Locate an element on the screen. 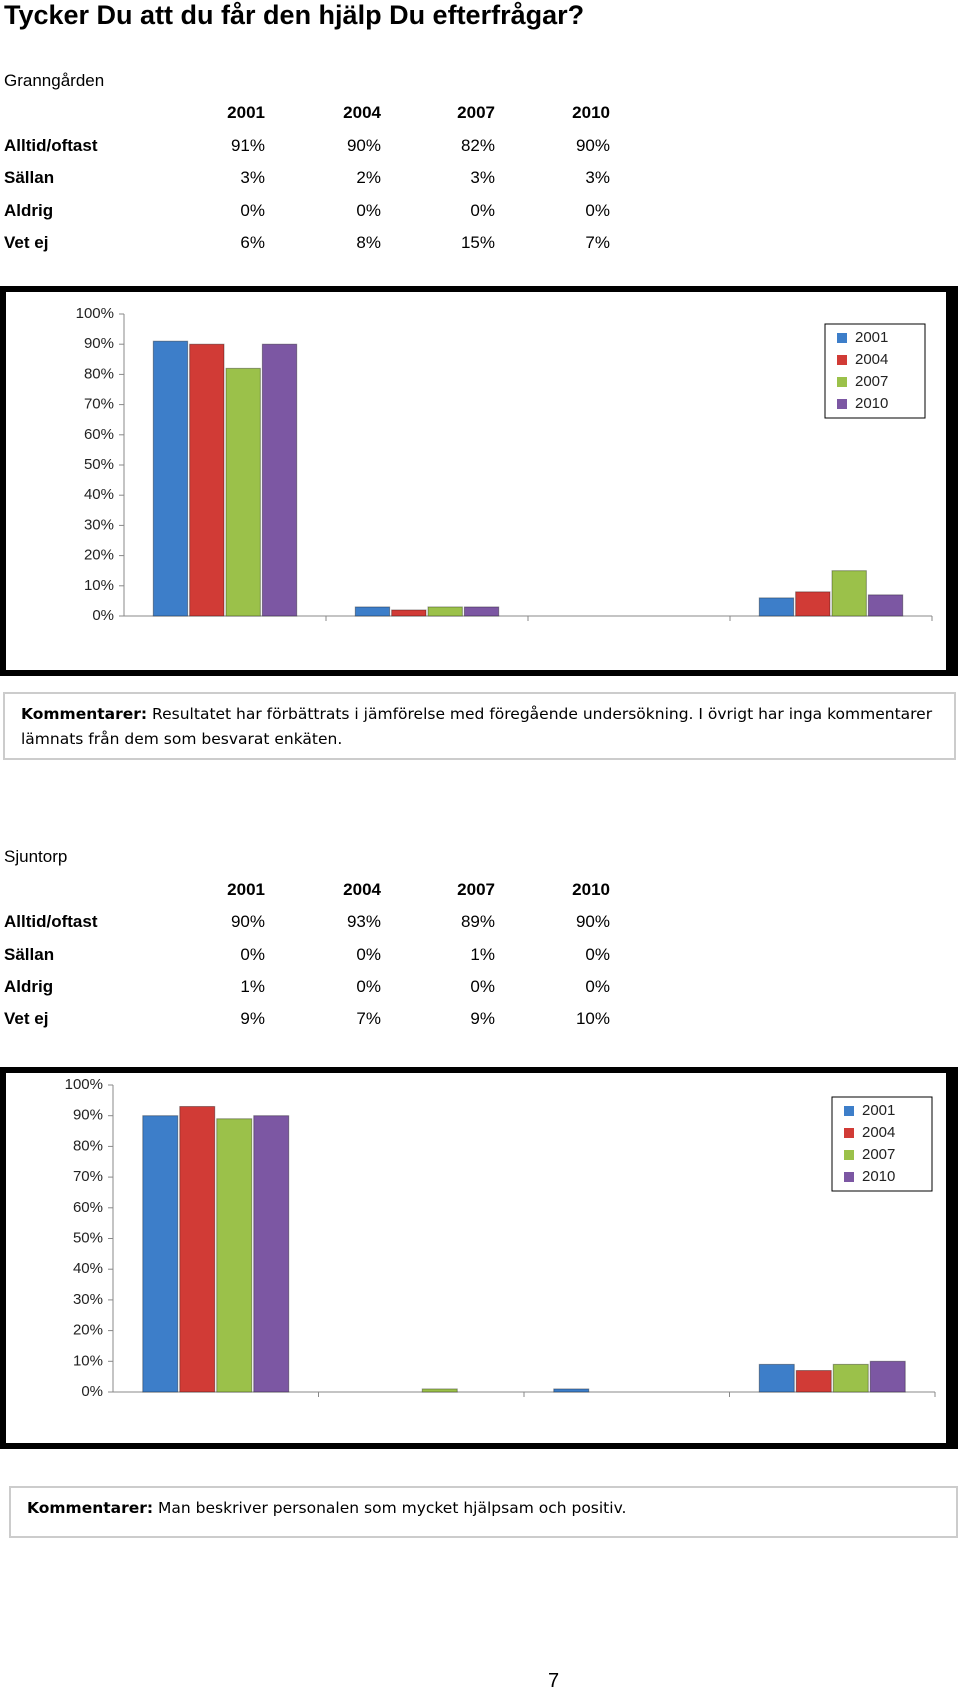 Image resolution: width=960 pixels, height=1697 pixels. table-cell: 93% is located at coordinates (363, 921).